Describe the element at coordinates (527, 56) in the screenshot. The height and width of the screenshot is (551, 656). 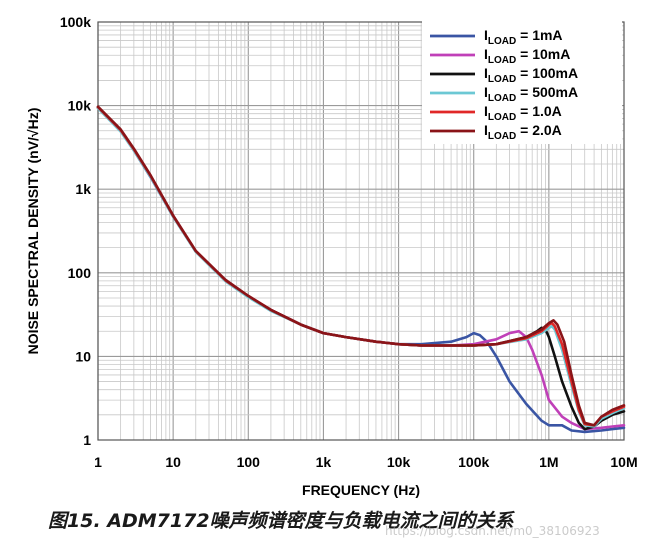
I see `legend-label: ILOAD = 10mA` at that location.